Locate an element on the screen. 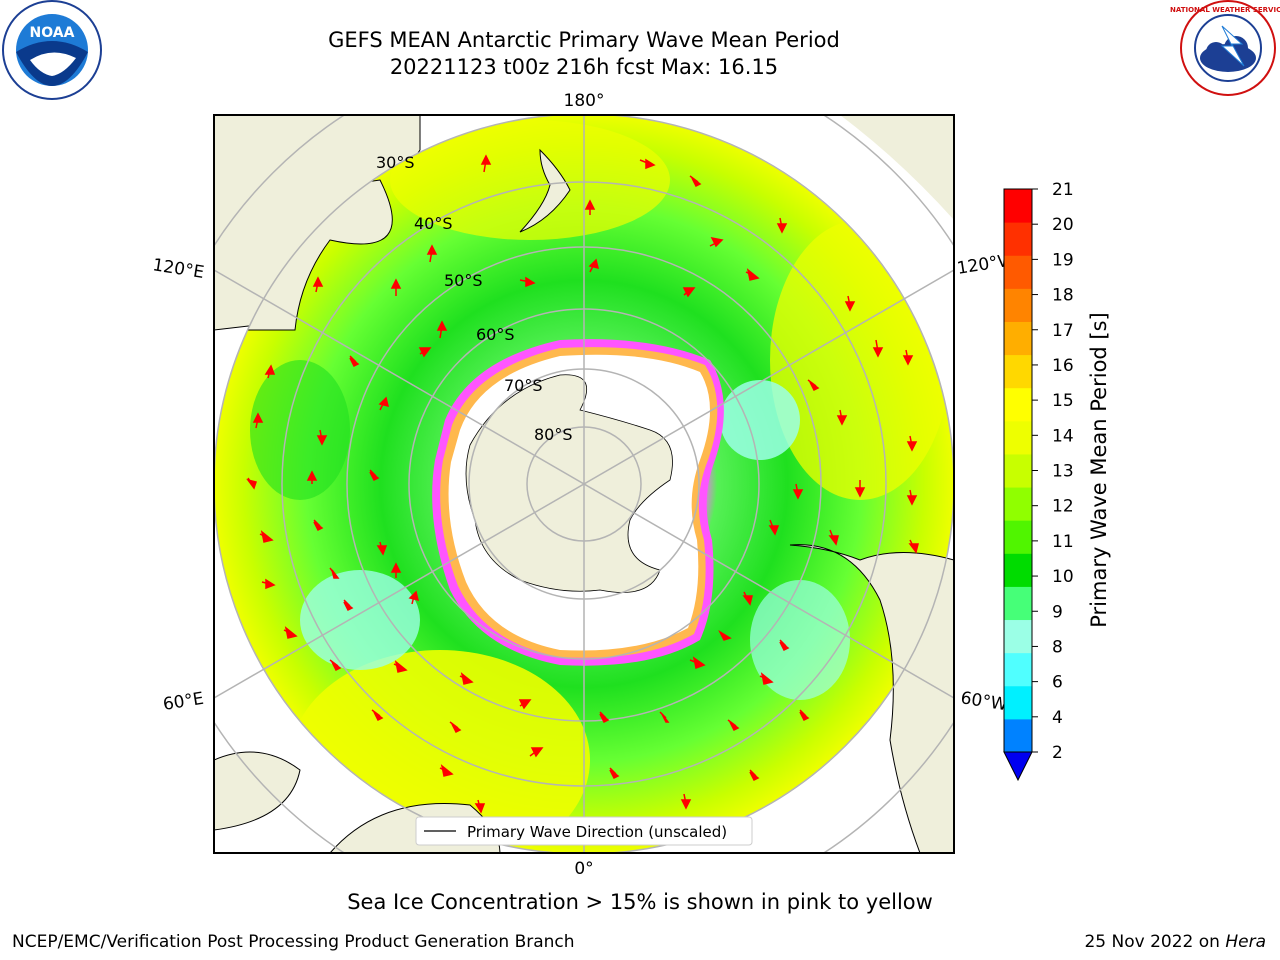 The height and width of the screenshot is (960, 1280). latitude-labels: 30°S 40°S 50°S 60°S 70°S 80°S is located at coordinates (474, 298).